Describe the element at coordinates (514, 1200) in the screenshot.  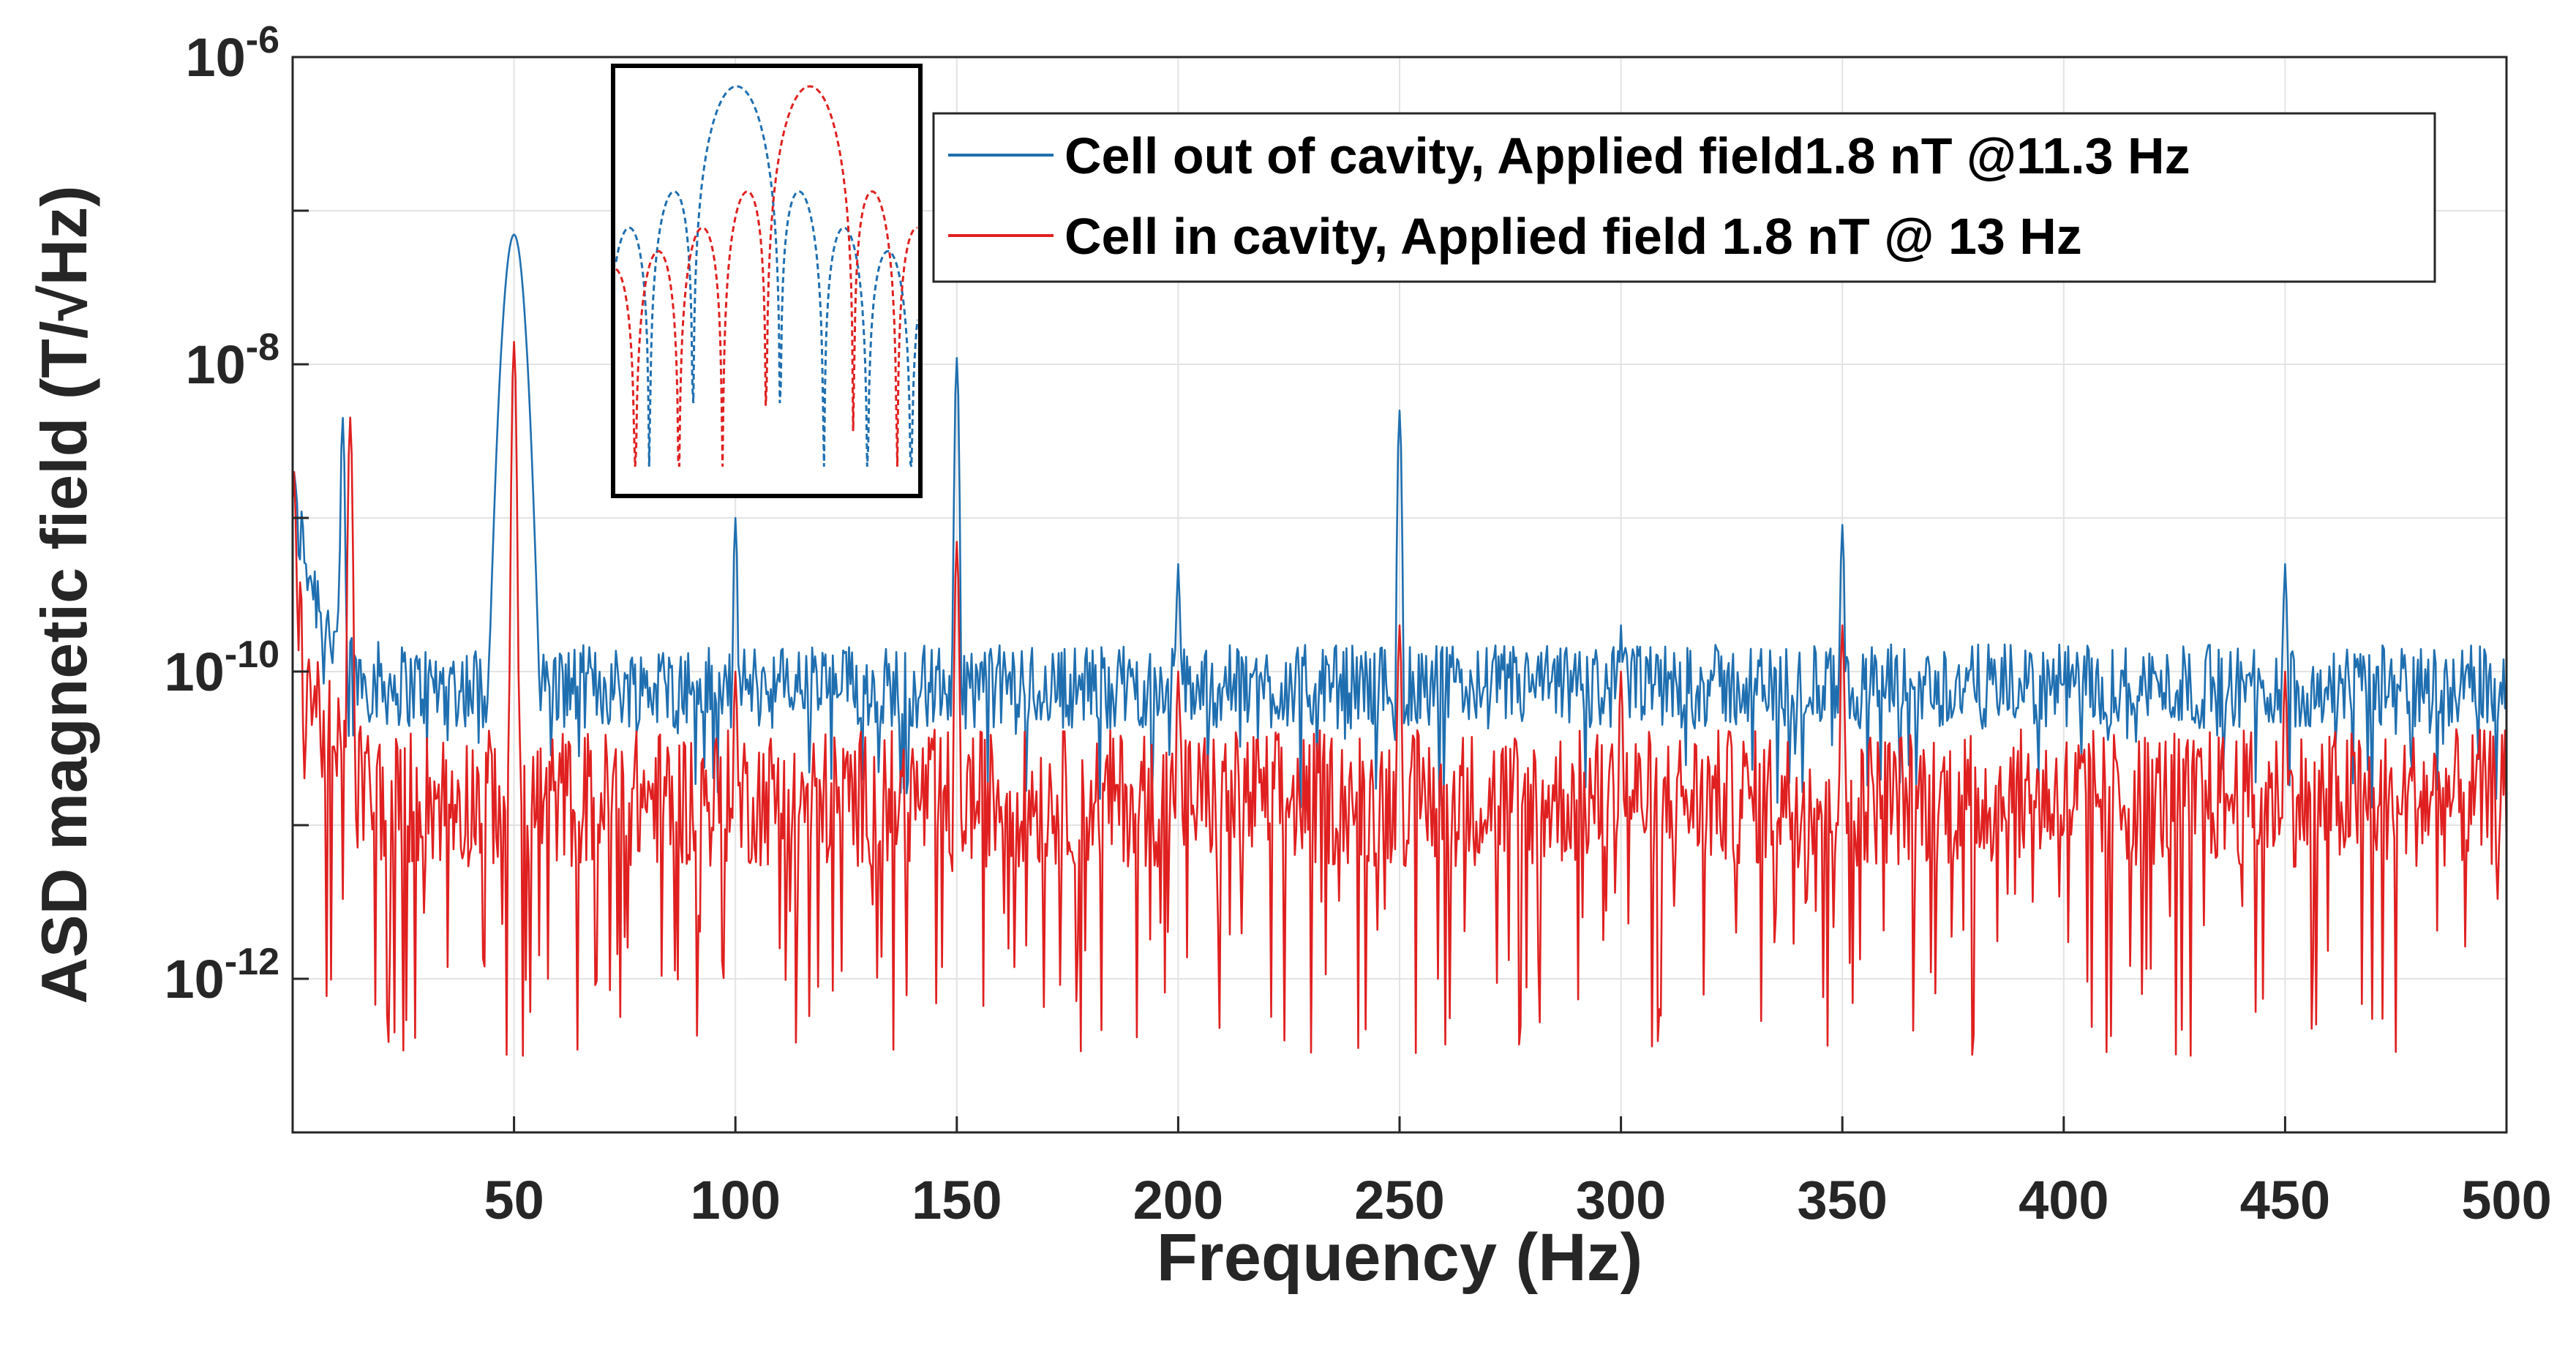
I see `x-tick-label: 50` at that location.